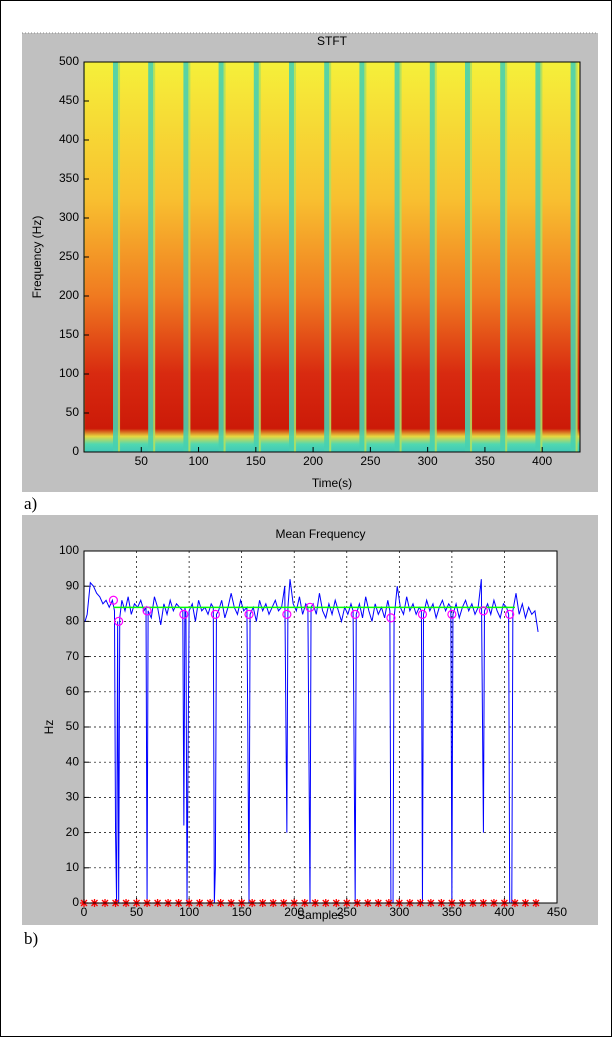 The image size is (613, 1038). I want to click on chart-title: Mean Frequency, so click(320, 534).